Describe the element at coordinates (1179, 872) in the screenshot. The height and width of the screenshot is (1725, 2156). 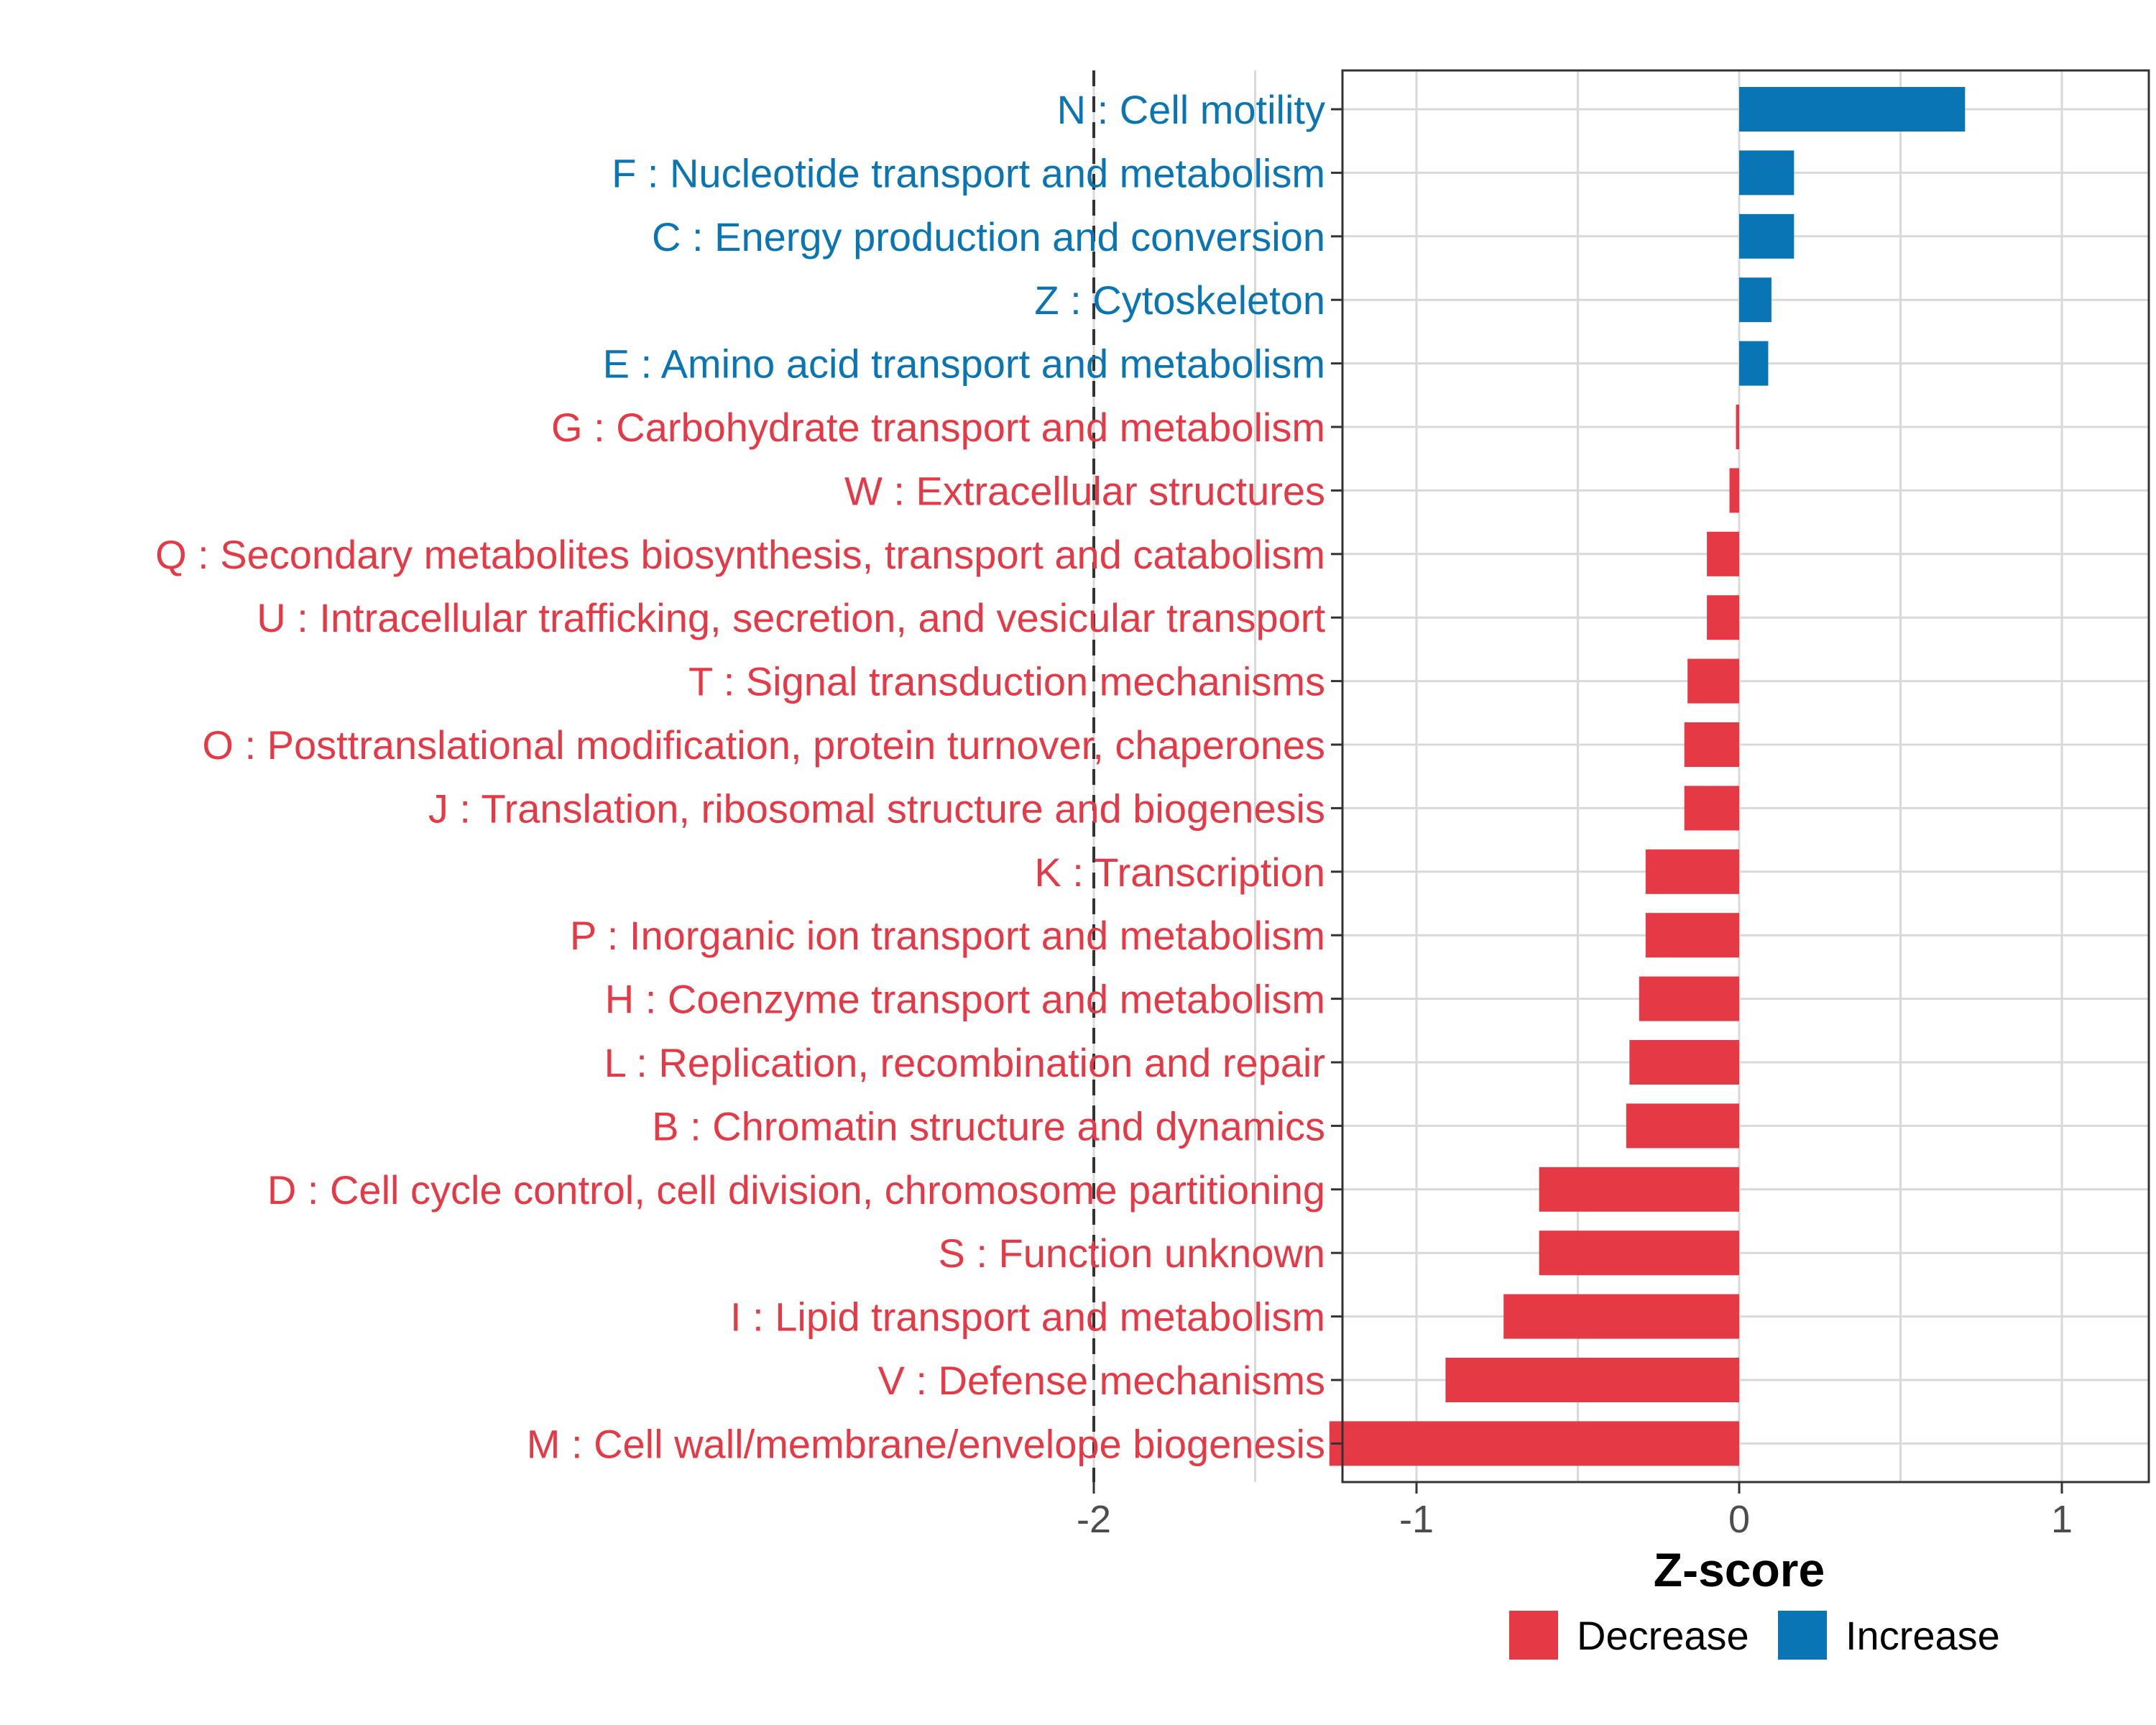
I see `category-label: K : Transcription` at that location.